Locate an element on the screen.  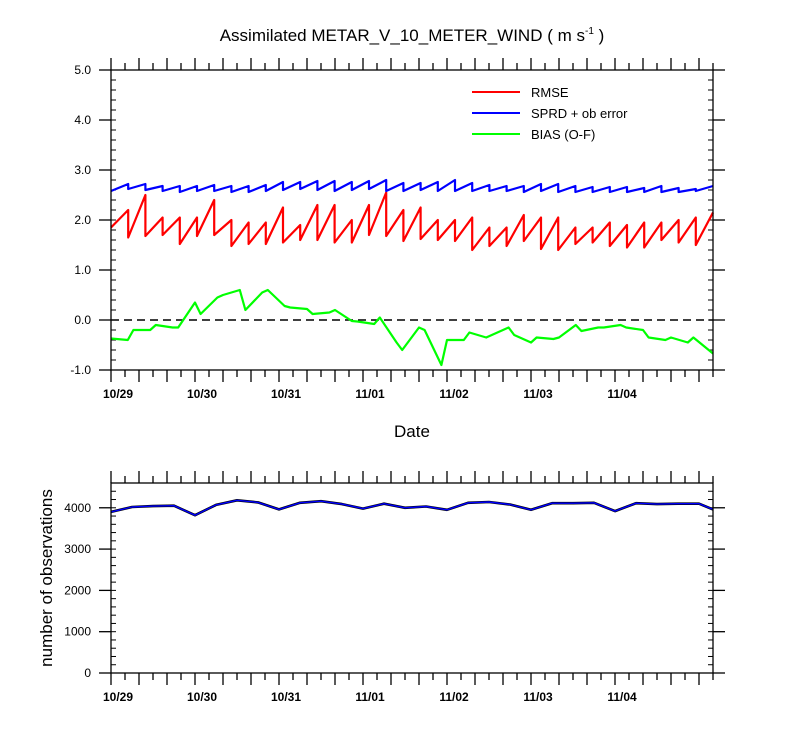
y-tick-label: 4000 is located at coordinates (77, 508).